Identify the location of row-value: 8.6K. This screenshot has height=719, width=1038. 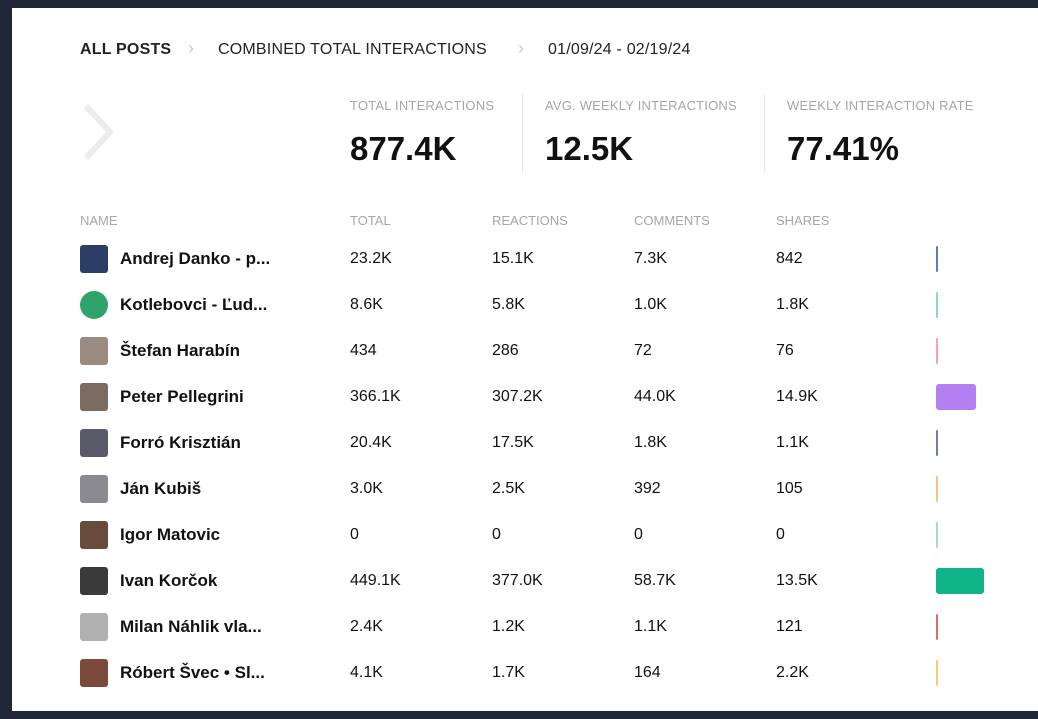
(366, 304).